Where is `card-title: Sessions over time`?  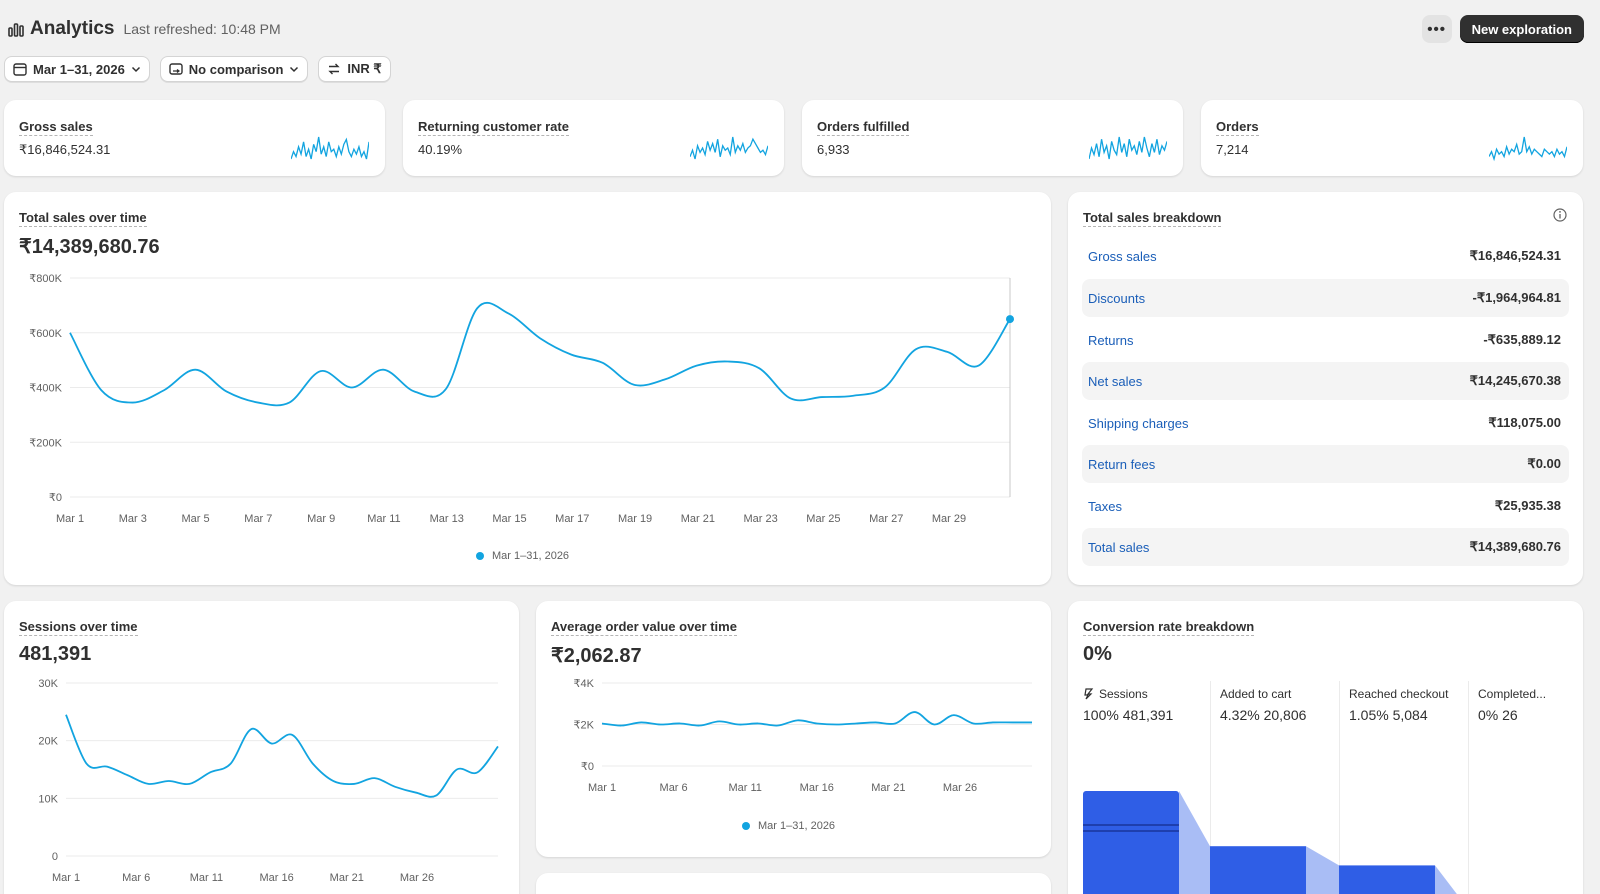
card-title: Sessions over time is located at coordinates (78, 627).